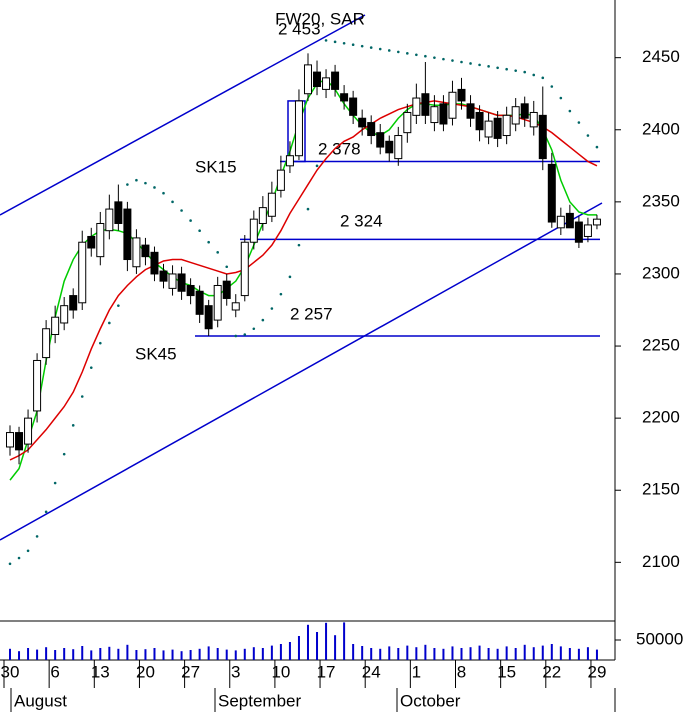 The height and width of the screenshot is (715, 700). What do you see at coordinates (551, 671) in the screenshot?
I see `x-tick-label: 22` at bounding box center [551, 671].